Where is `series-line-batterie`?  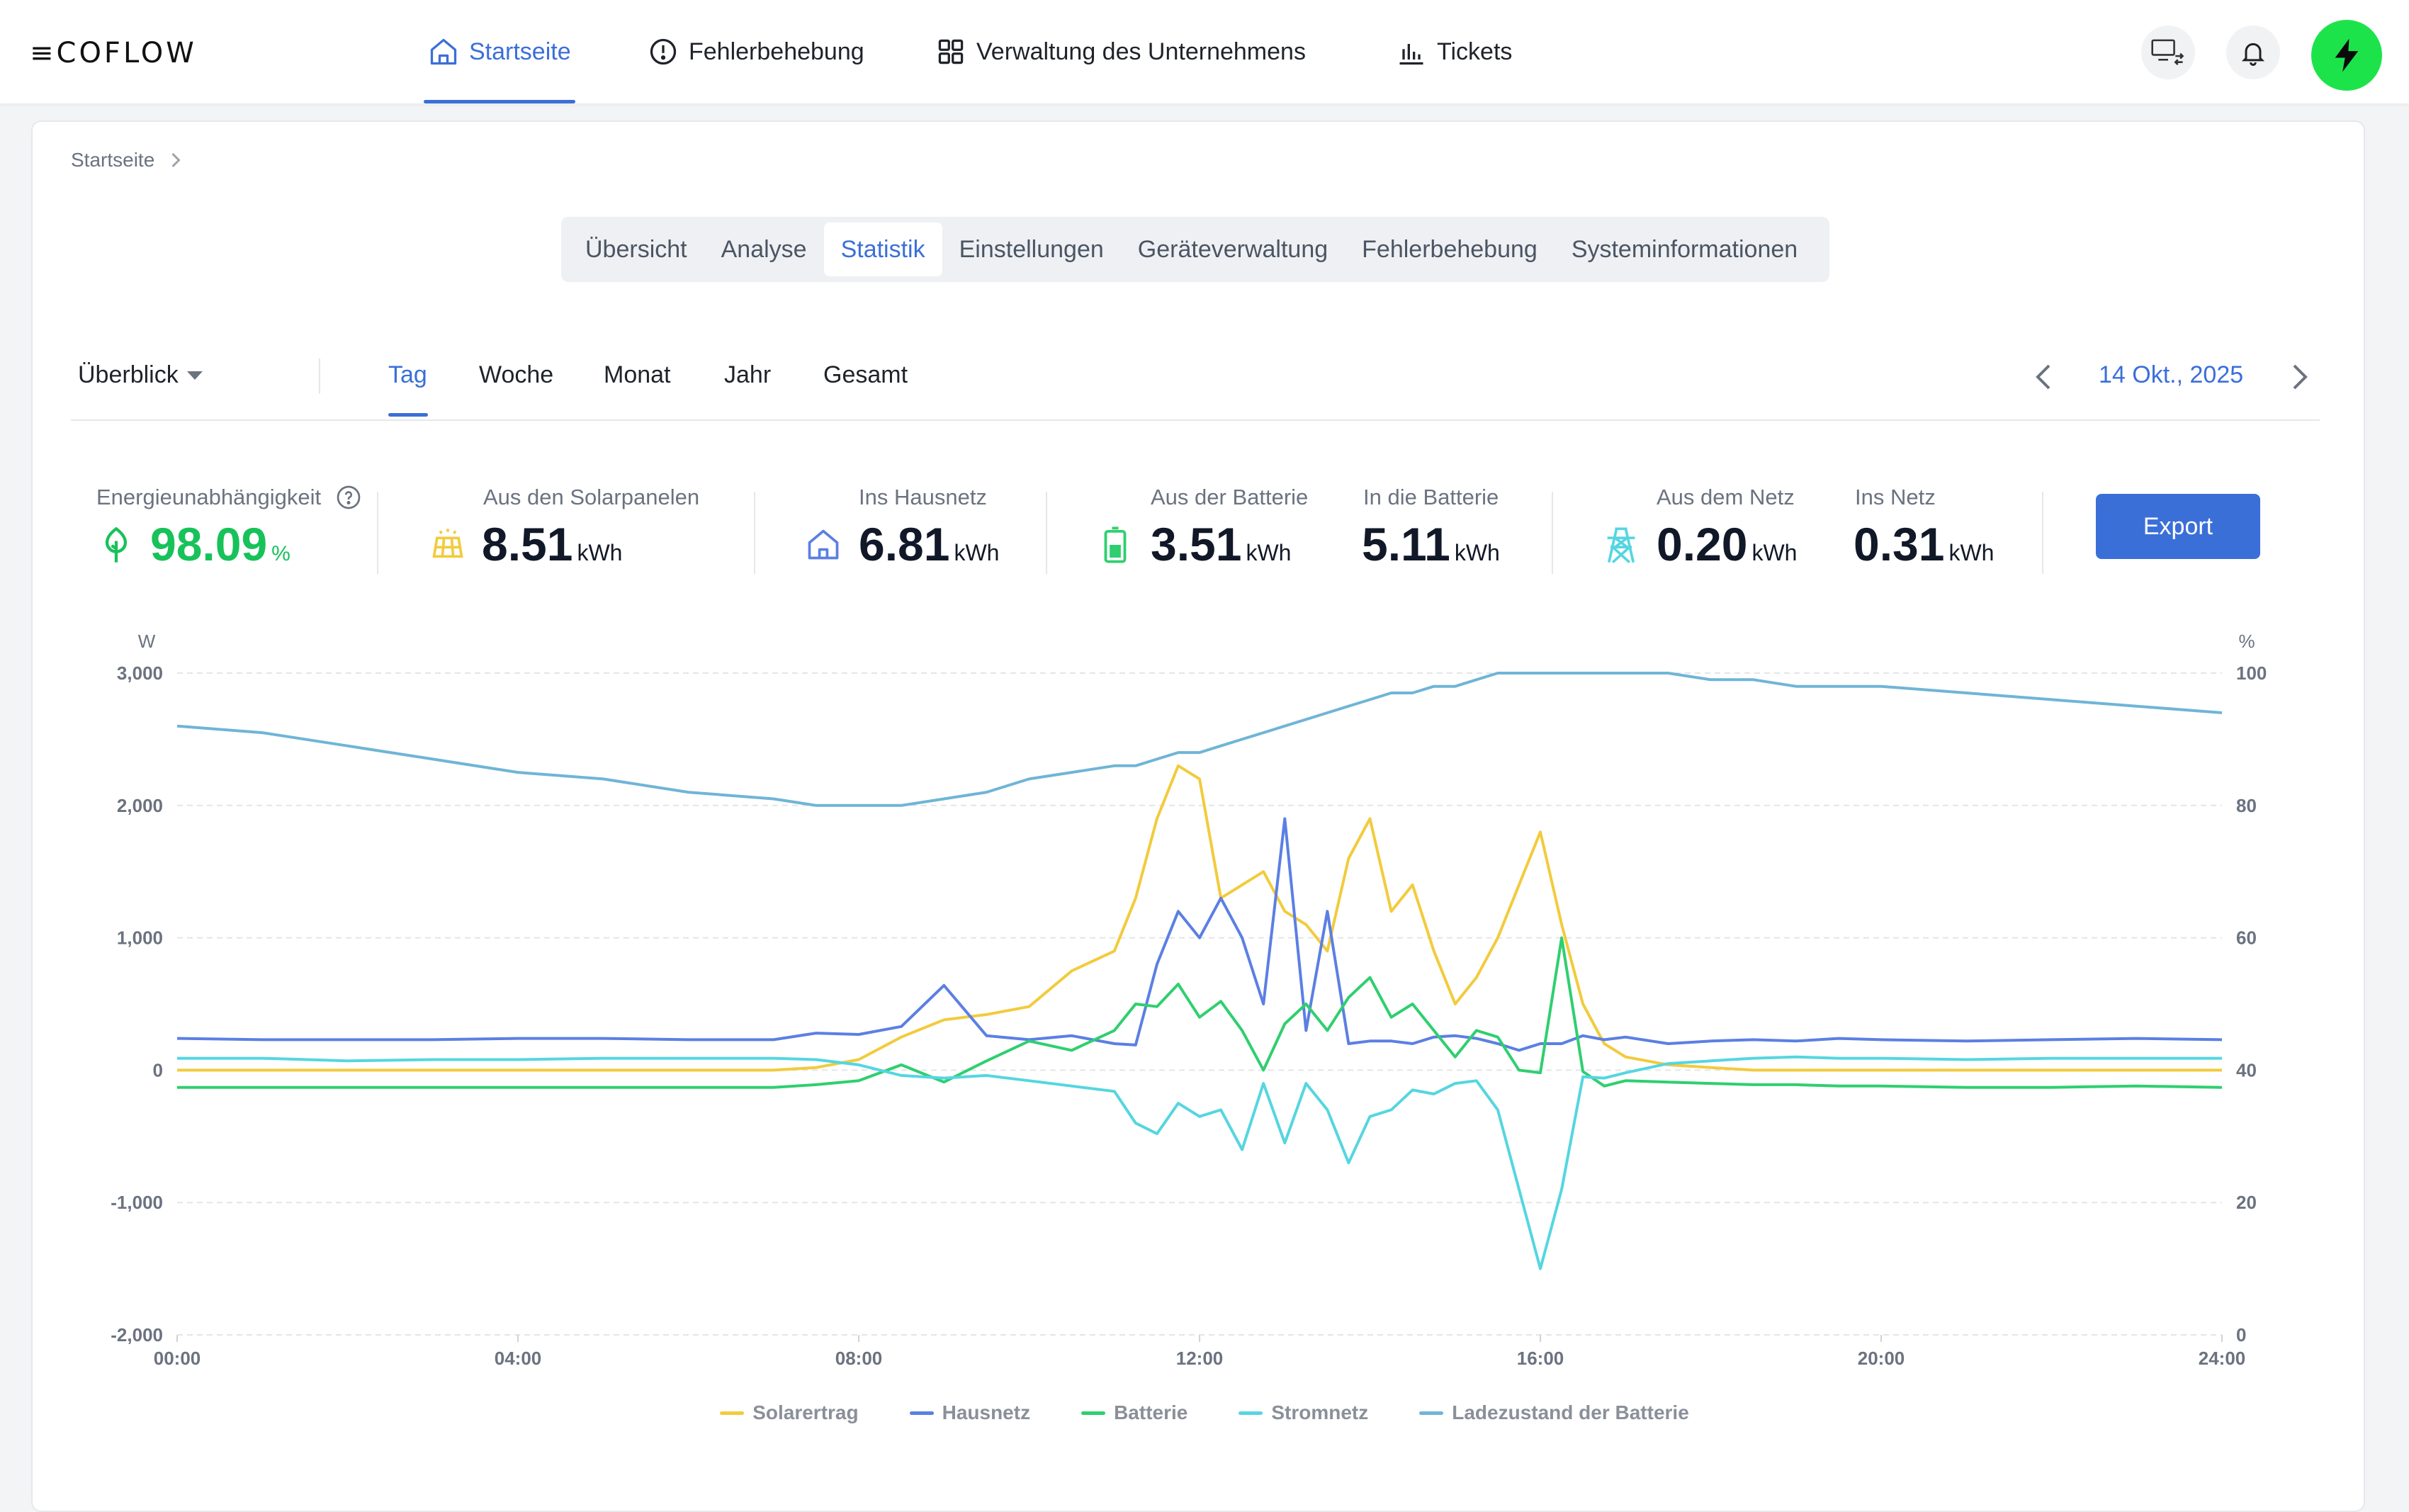 series-line-batterie is located at coordinates (1200, 1012).